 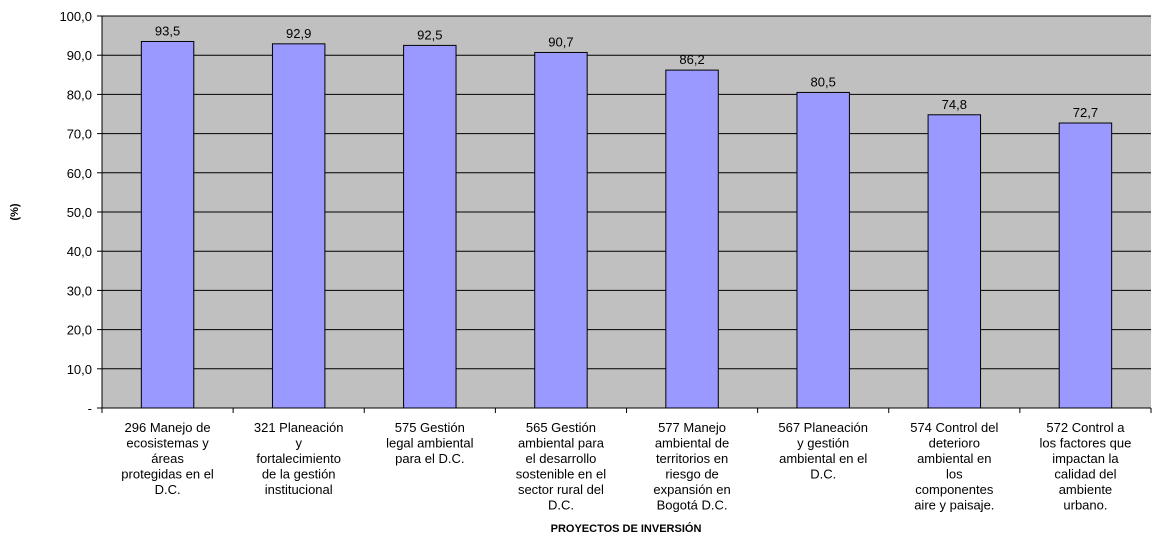 What do you see at coordinates (79, 134) in the screenshot?
I see `y-tick-label: 70,0` at bounding box center [79, 134].